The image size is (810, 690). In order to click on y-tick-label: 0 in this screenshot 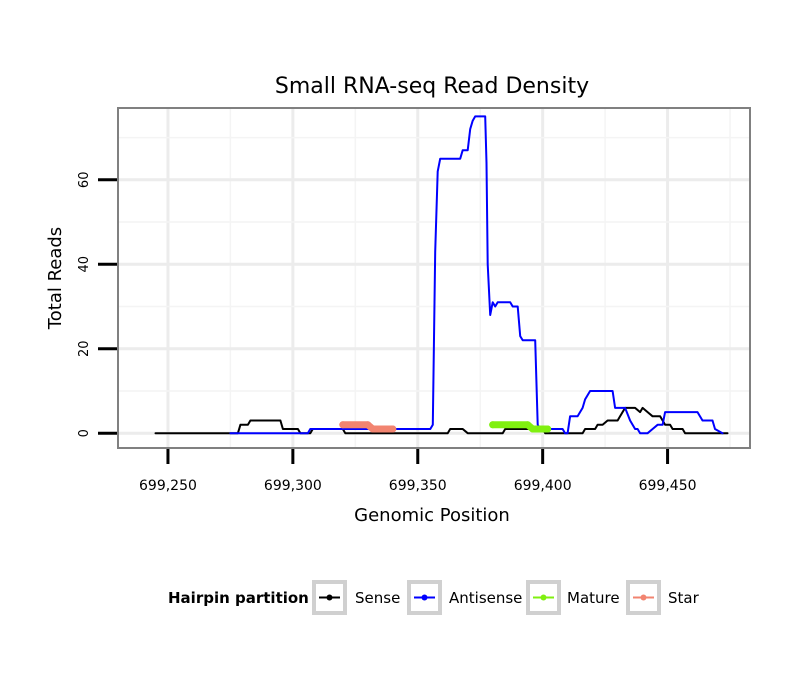, I will do `click(84, 433)`.